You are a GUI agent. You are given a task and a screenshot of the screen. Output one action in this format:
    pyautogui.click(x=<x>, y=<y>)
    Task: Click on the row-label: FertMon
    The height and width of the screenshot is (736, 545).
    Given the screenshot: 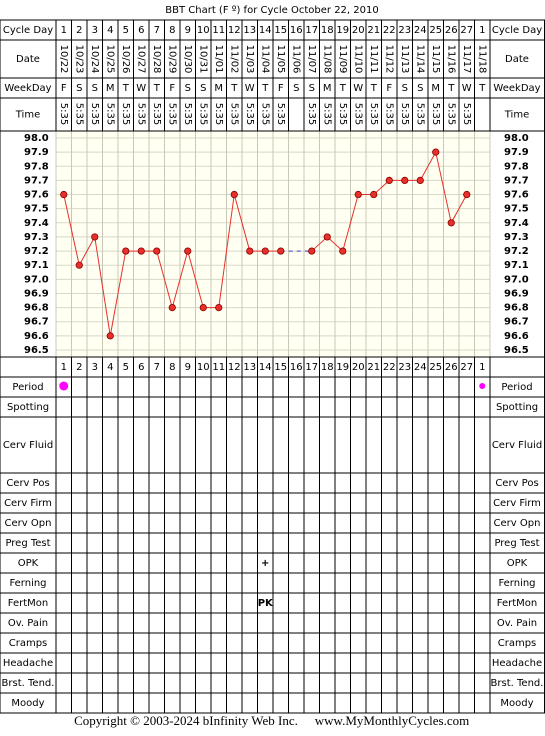 What is the action you would take?
    pyautogui.click(x=517, y=603)
    